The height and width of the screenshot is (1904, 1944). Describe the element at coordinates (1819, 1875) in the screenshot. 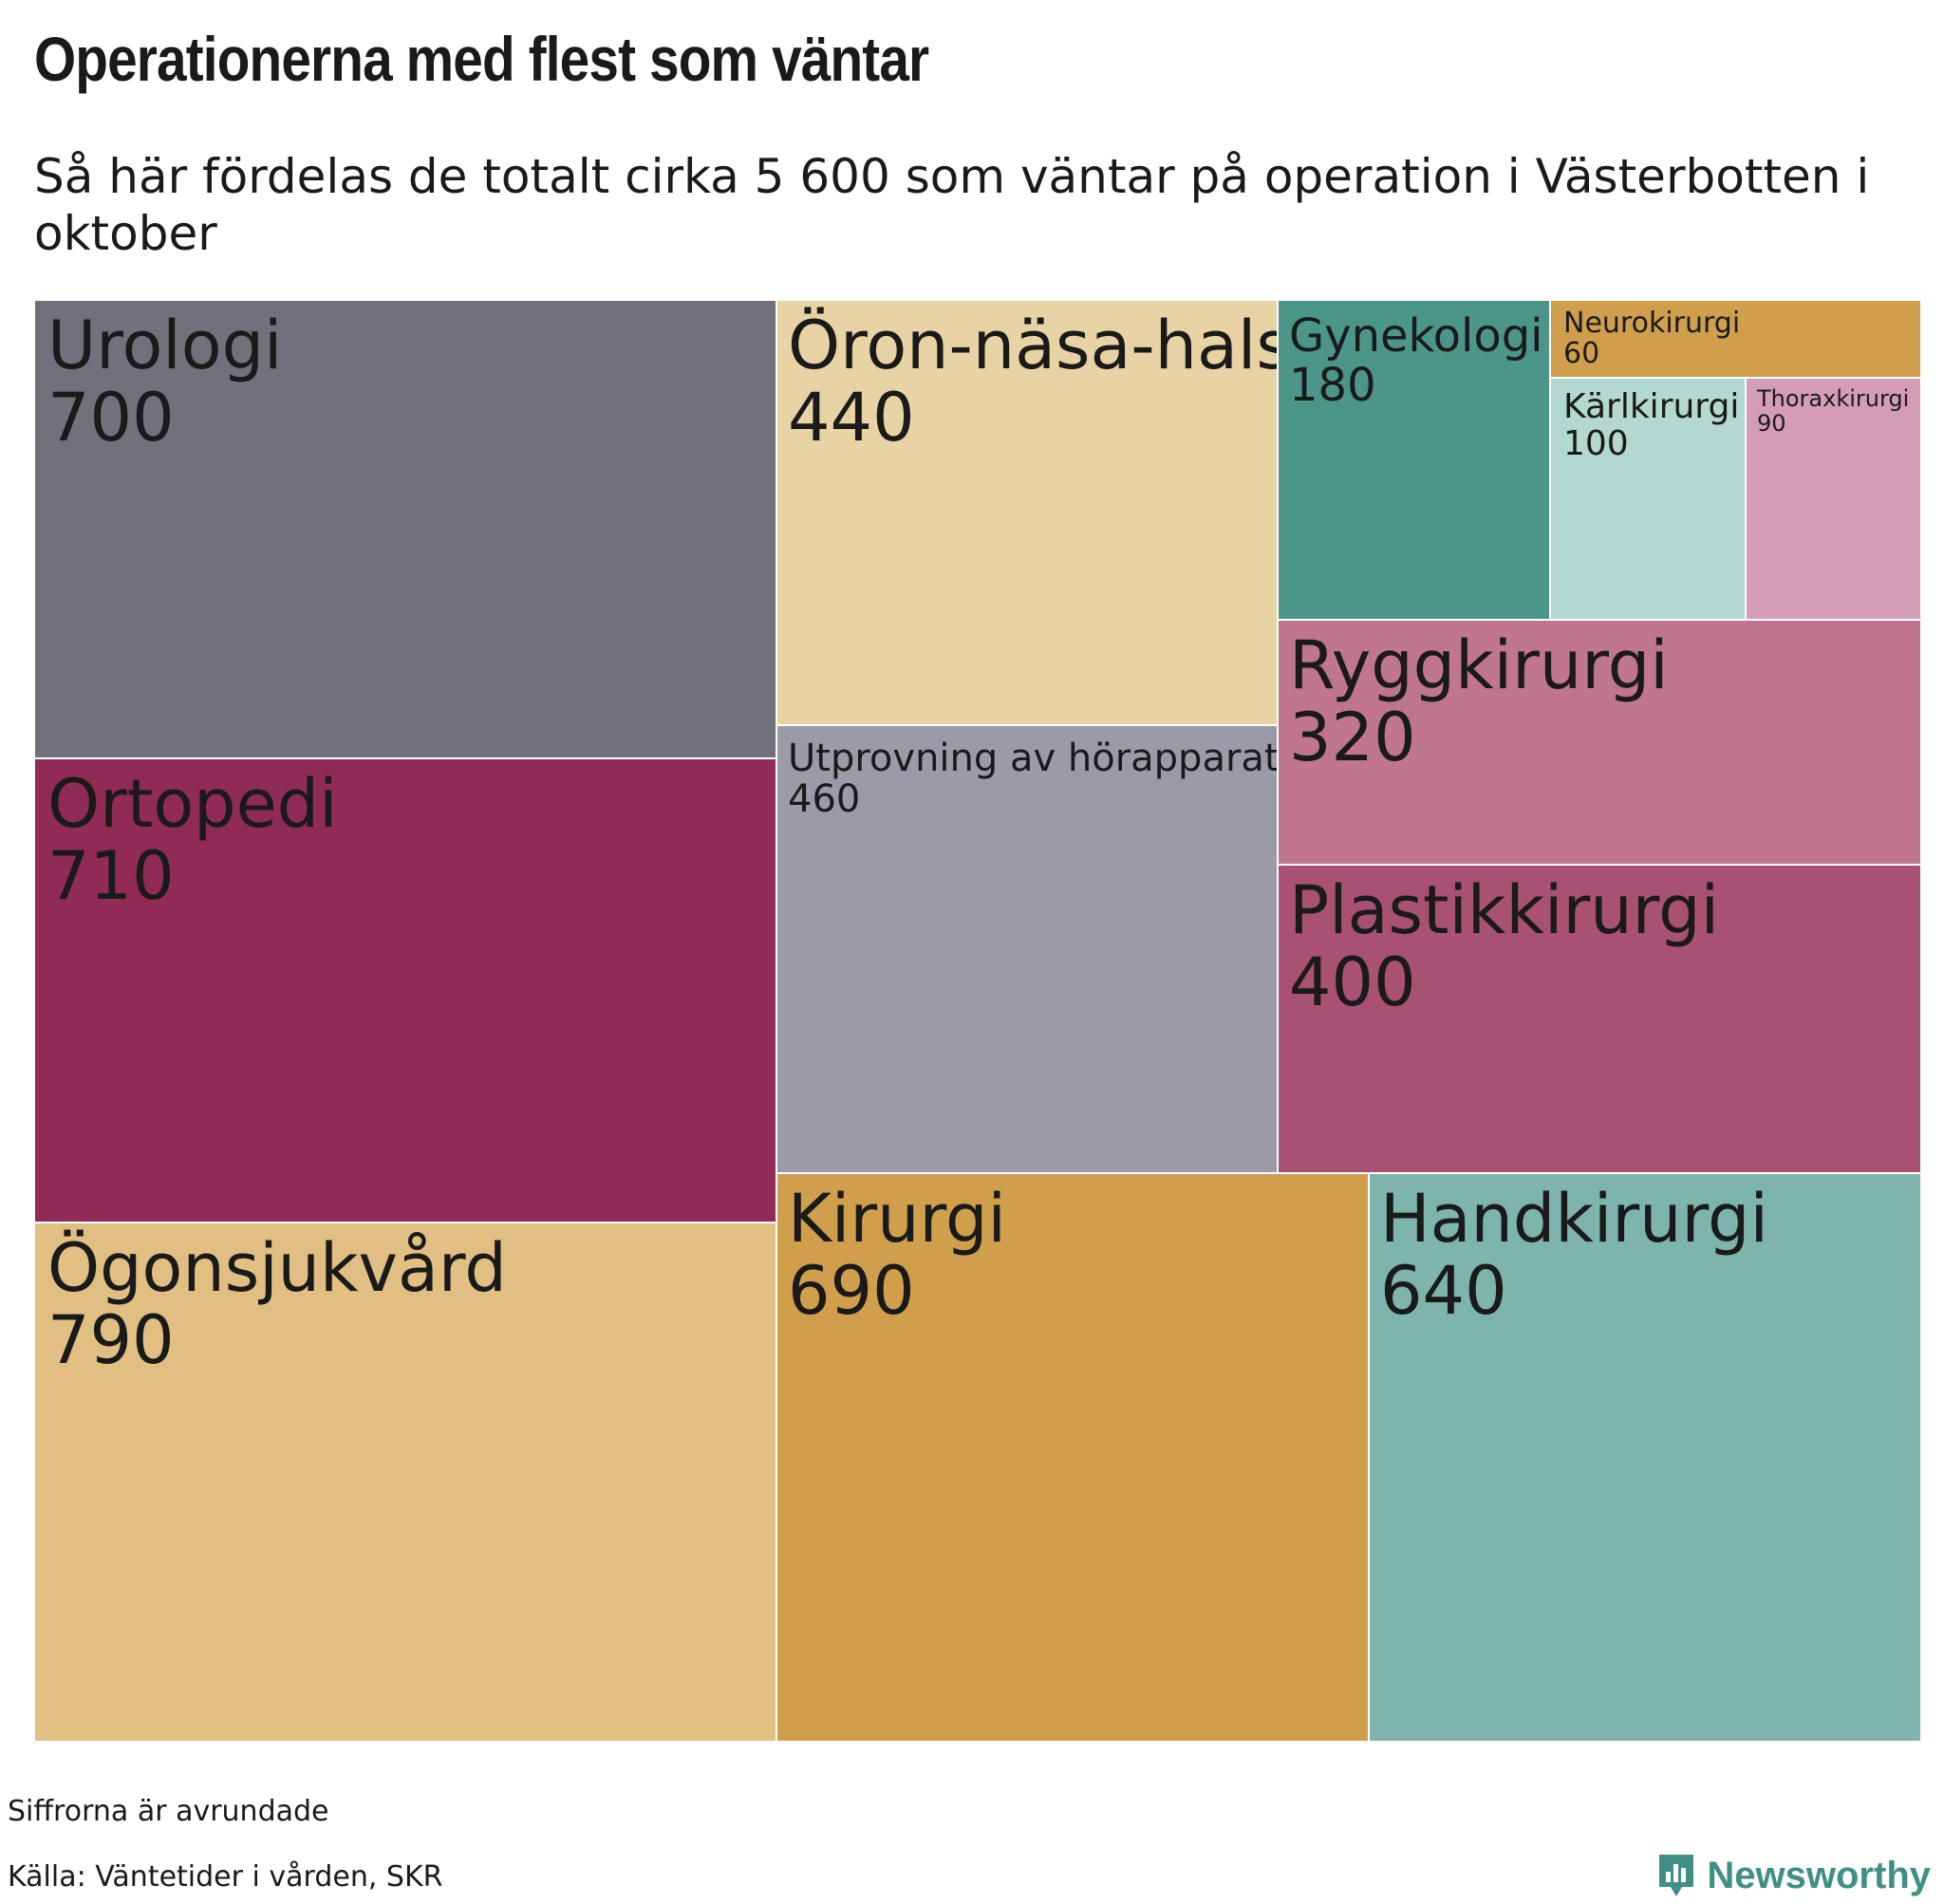

I see `brand-name: Newsworthy` at that location.